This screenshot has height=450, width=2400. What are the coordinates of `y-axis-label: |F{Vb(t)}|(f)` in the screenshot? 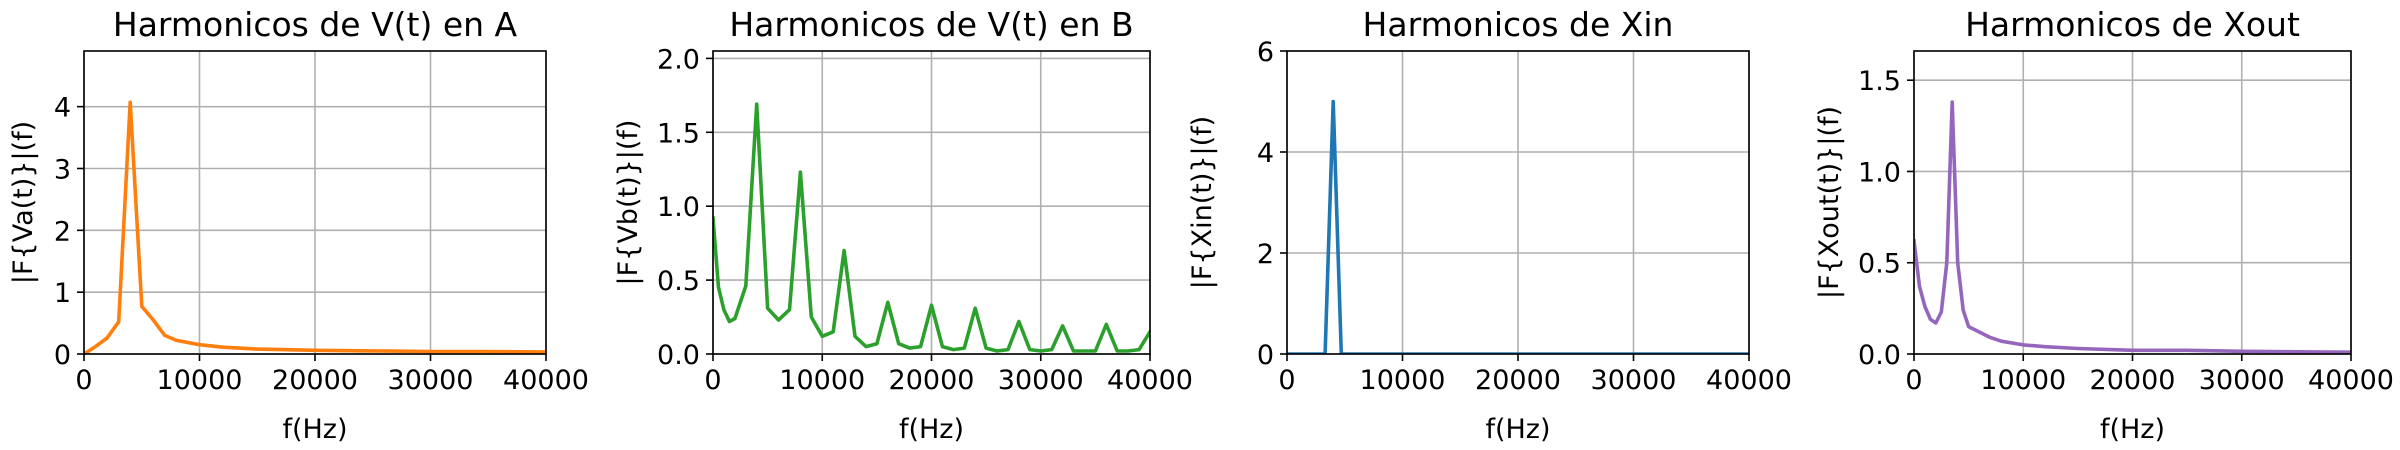 It's located at (628, 203).